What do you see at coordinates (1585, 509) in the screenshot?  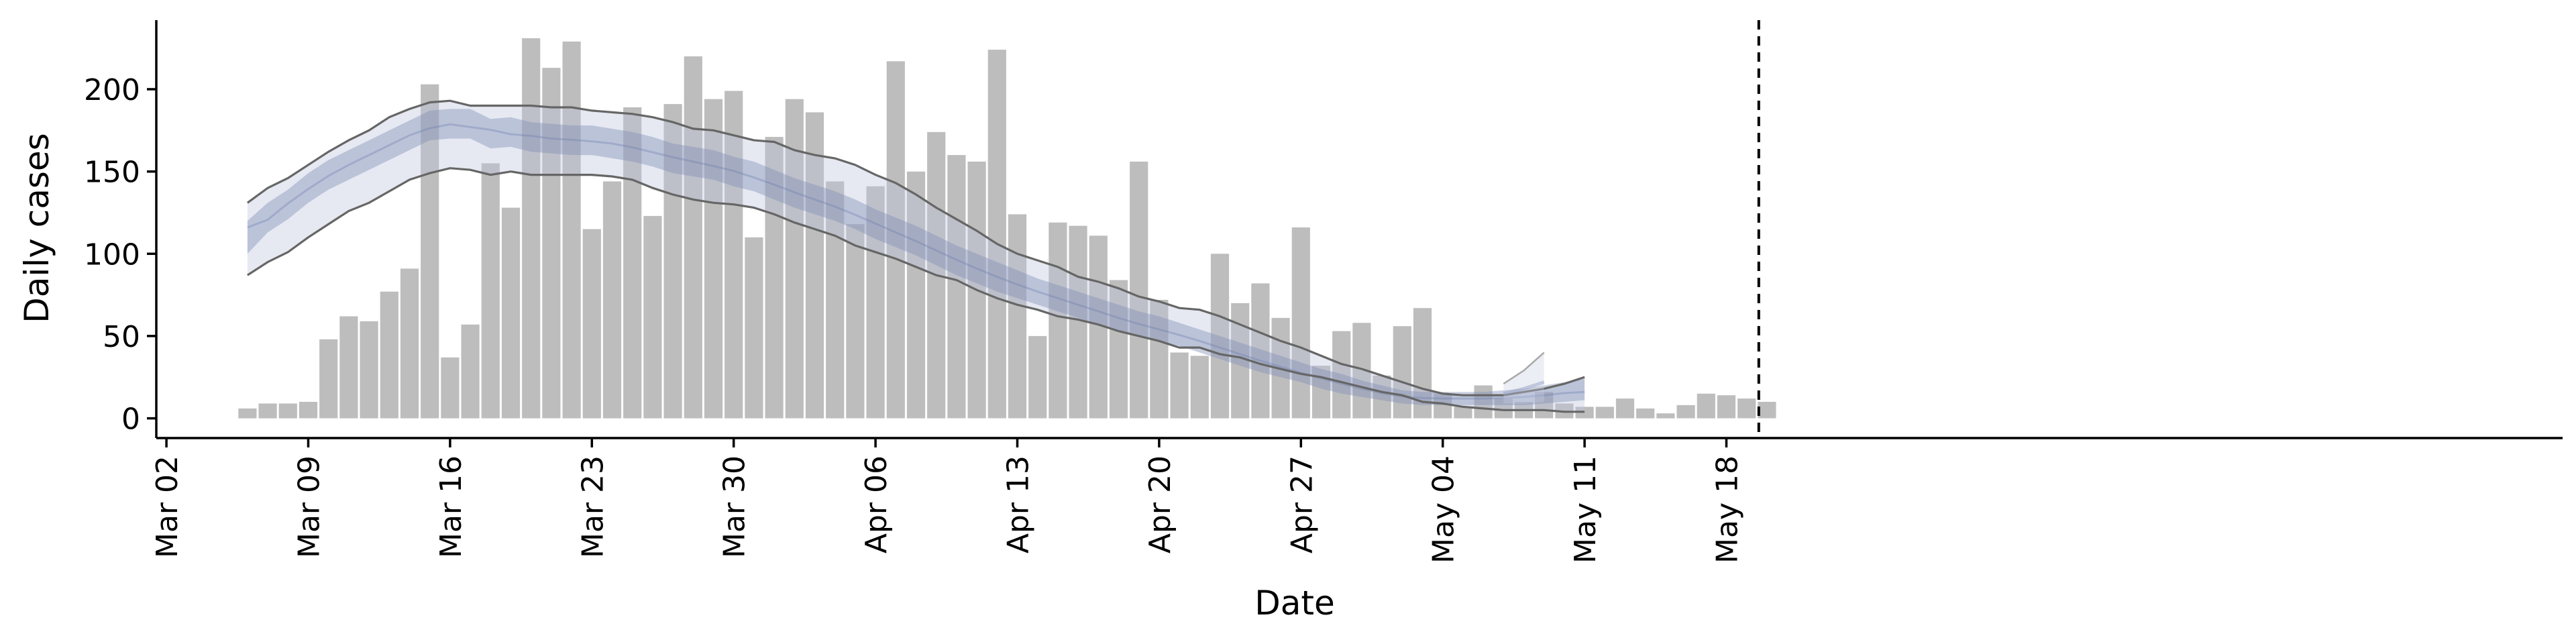 I see `x-tick-label: May 11` at bounding box center [1585, 509].